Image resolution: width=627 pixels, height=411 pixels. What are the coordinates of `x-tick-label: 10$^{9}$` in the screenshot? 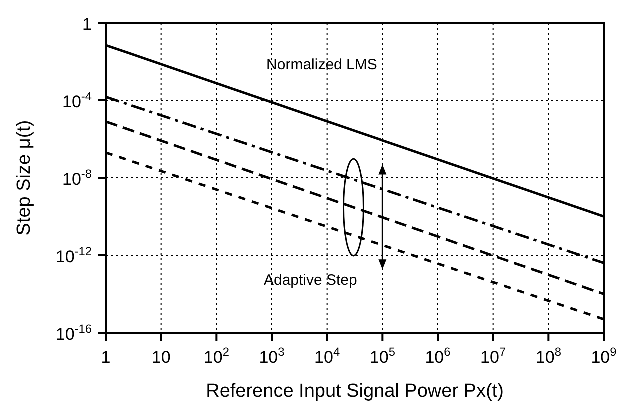 It's located at (604, 356).